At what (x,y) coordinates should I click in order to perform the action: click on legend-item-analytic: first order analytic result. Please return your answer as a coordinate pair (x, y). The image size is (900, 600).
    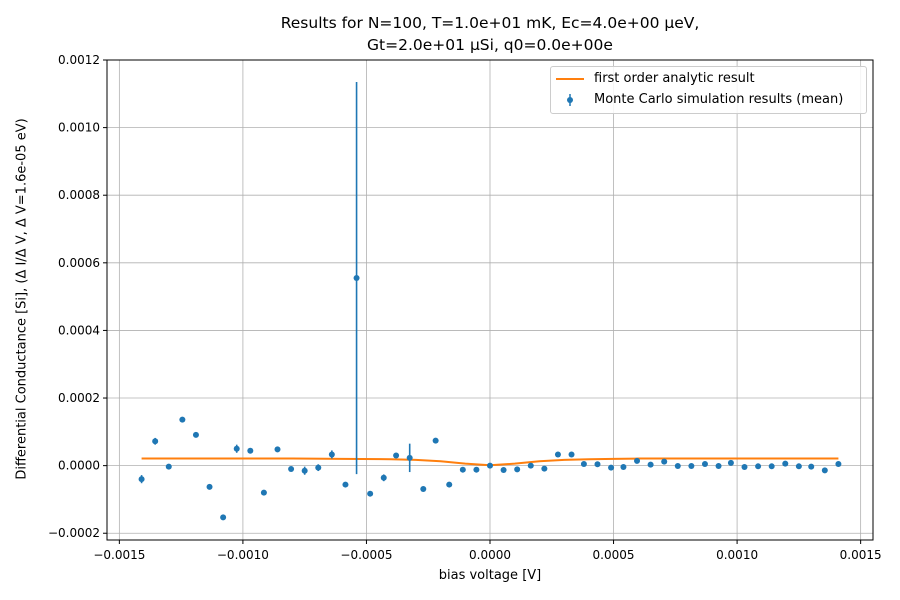
    Looking at the image, I should click on (708, 79).